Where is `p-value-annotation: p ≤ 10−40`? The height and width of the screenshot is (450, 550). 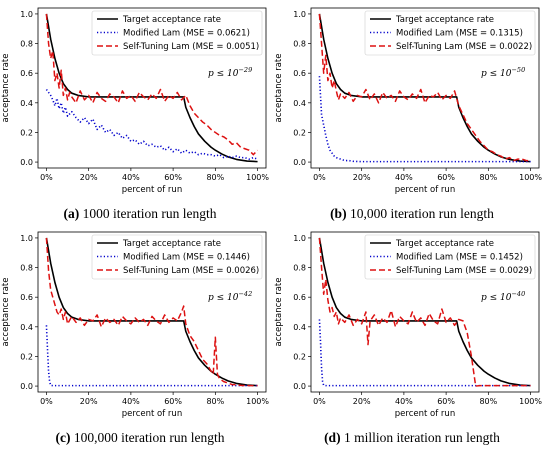
p-value-annotation: p ≤ 10−40 is located at coordinates (503, 296).